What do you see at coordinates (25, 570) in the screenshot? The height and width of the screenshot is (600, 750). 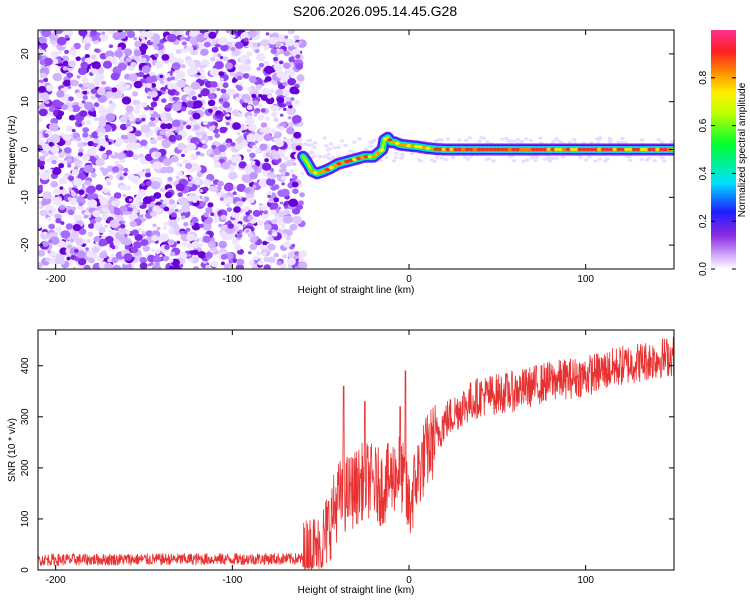 I see `y-tick-label: 0` at bounding box center [25, 570].